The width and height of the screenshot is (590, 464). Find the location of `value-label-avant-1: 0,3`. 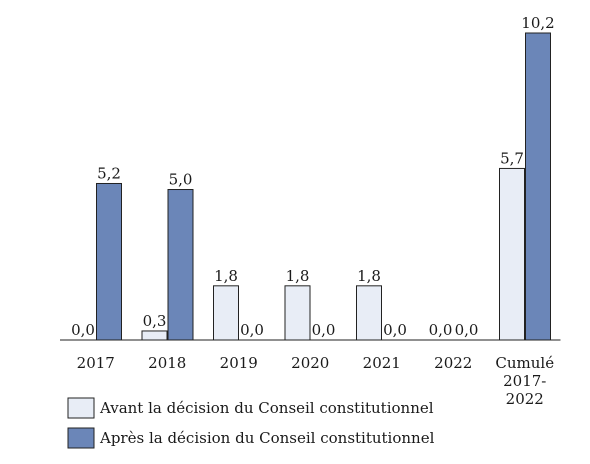

value-label-avant-1: 0,3 is located at coordinates (155, 321).